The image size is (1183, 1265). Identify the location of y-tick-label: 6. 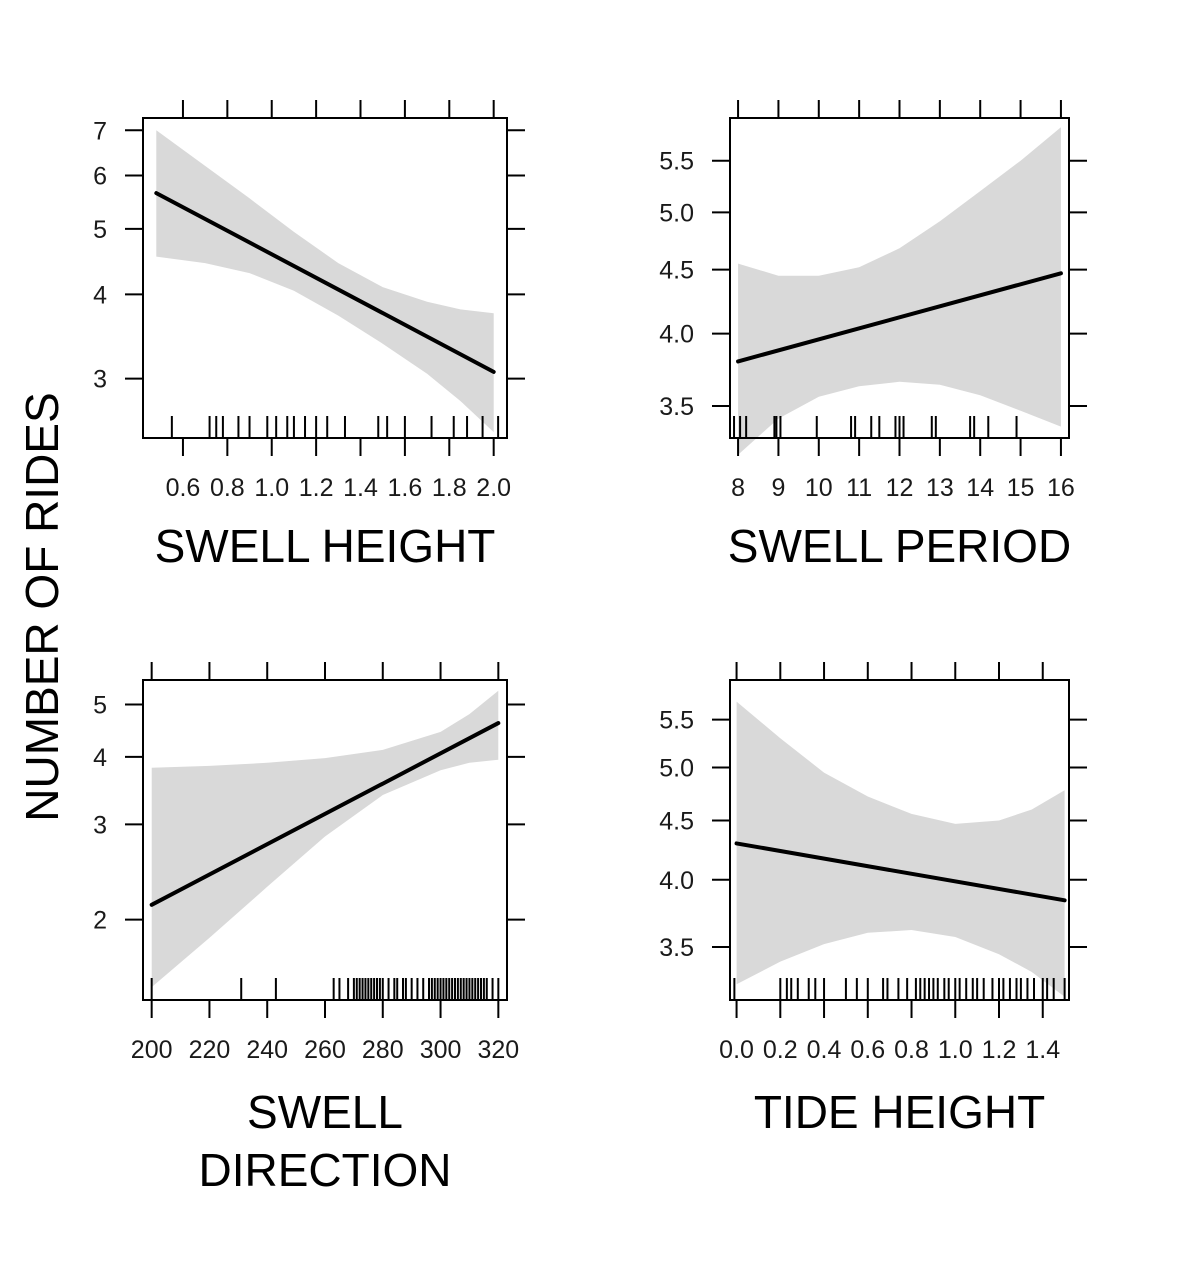
(100, 176).